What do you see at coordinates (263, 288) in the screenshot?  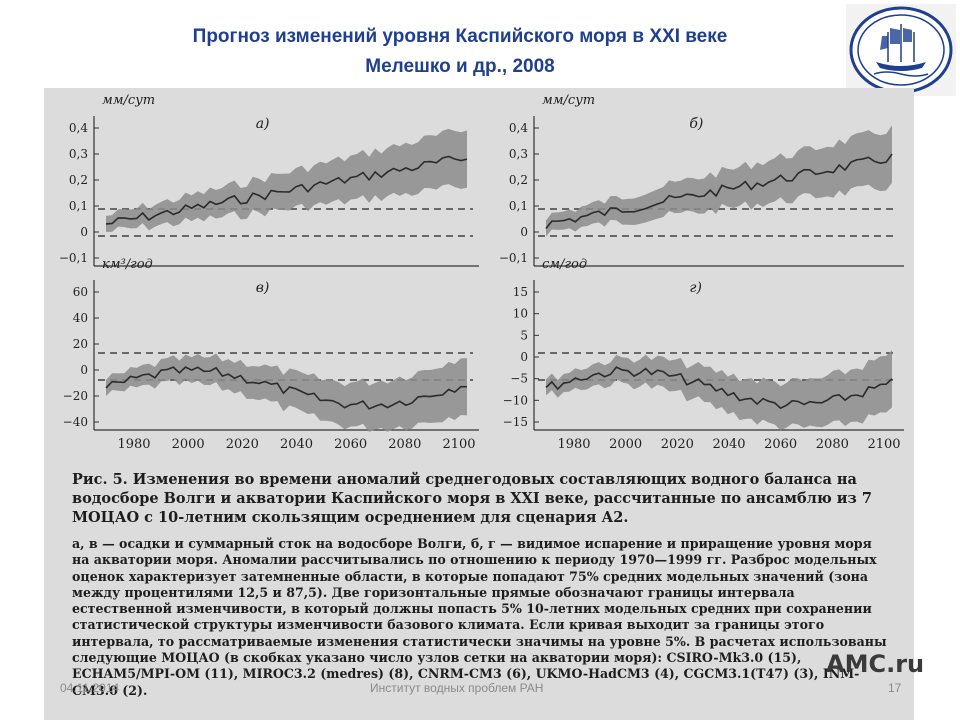 I see `panel-letter: в)` at bounding box center [263, 288].